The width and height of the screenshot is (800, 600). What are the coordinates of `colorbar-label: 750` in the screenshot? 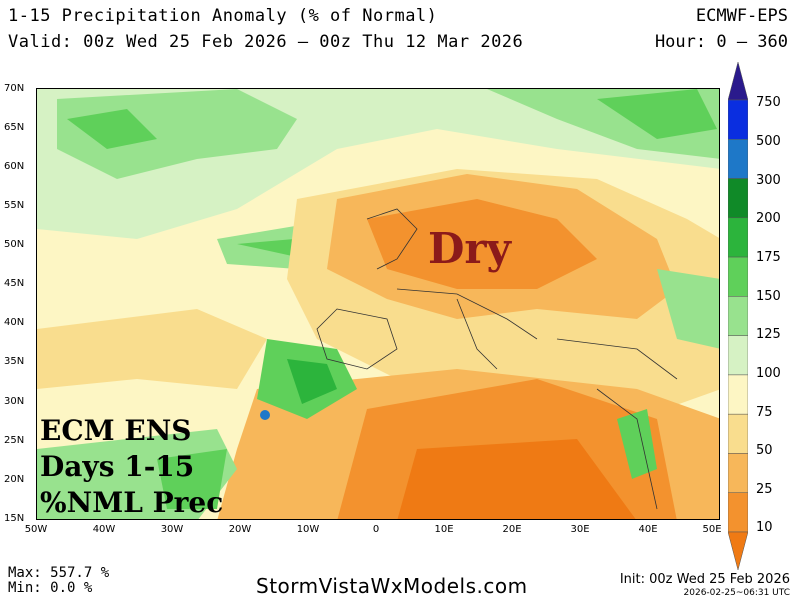 It's located at (768, 102).